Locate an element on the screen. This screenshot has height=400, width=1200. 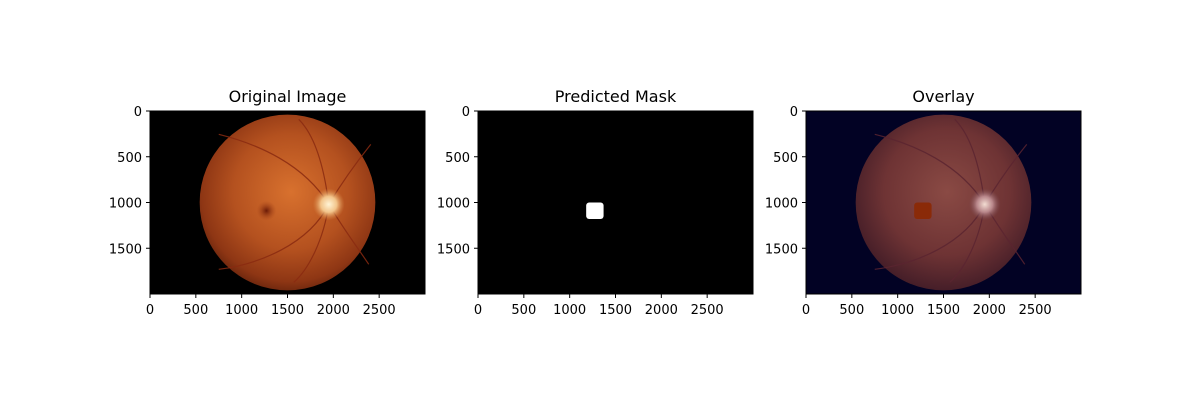
image-predicted-mask is located at coordinates (615, 202).